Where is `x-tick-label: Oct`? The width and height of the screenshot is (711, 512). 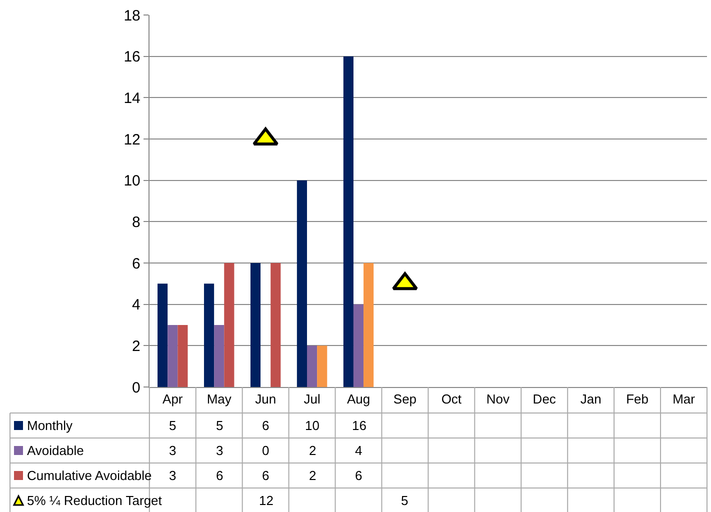 x-tick-label: Oct is located at coordinates (451, 399).